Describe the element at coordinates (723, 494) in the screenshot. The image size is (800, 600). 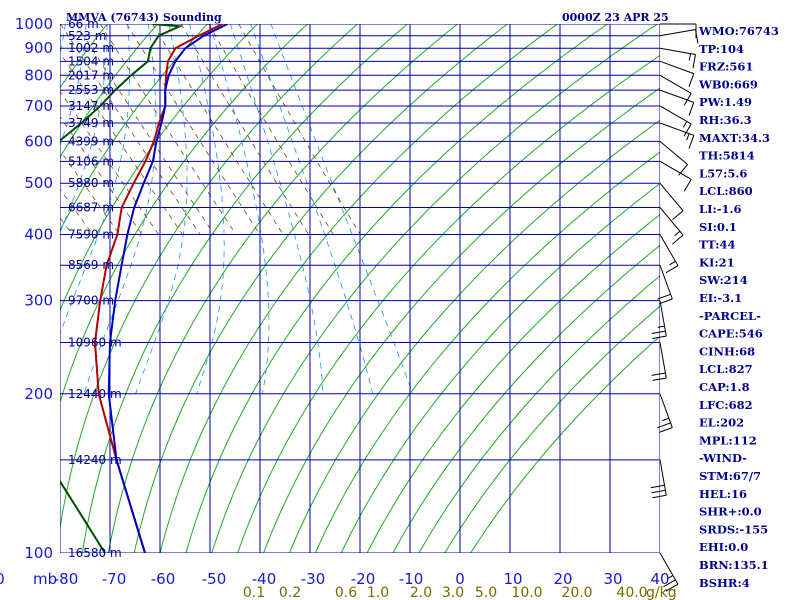
I see `stat-line: HEL:16` at that location.